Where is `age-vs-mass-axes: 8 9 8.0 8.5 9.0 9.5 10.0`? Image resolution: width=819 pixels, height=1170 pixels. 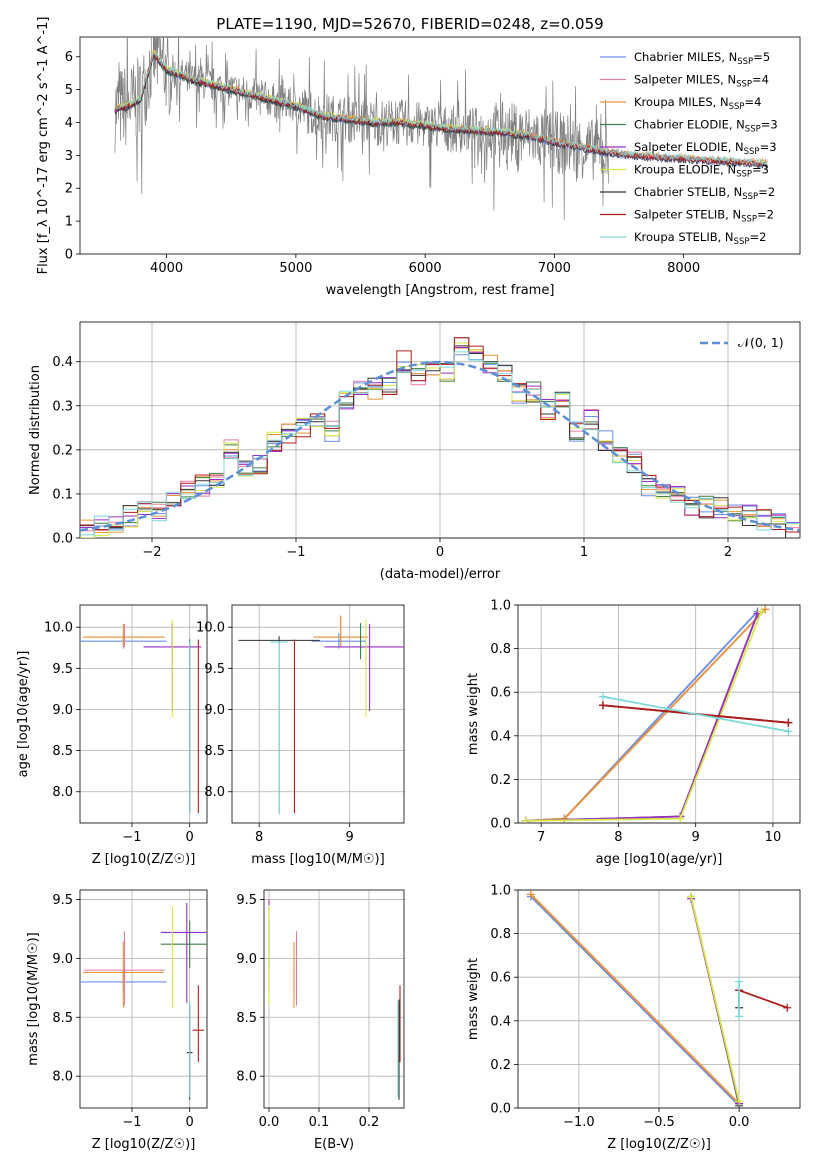
age-vs-mass-axes: 8 9 8.0 8.5 9.0 9.5 10.0 is located at coordinates (300, 724).